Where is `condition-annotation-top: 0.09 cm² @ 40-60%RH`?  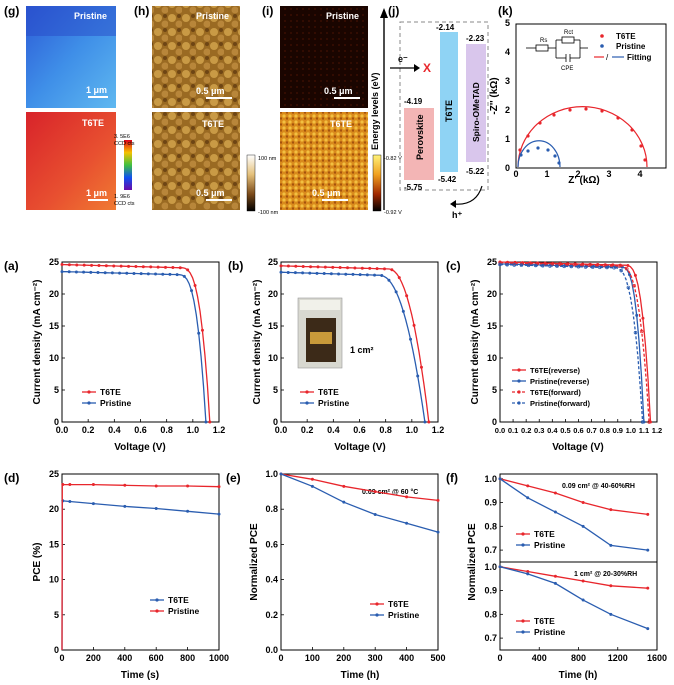
condition-annotation-top: 0.09 cm² @ 40-60%RH is located at coordinates (598, 486).